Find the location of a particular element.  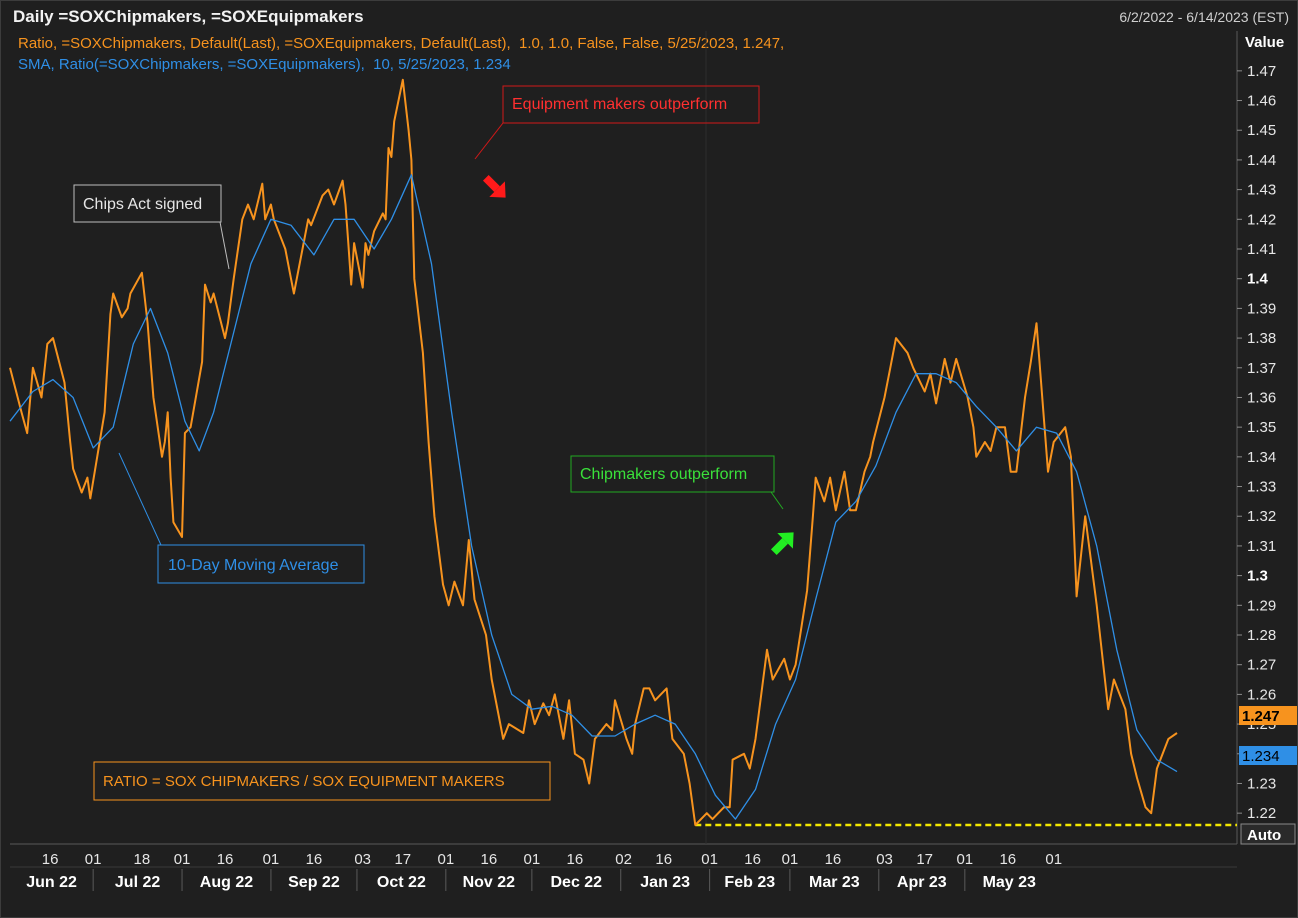

x-month-label: Dec 22 is located at coordinates (576, 882).